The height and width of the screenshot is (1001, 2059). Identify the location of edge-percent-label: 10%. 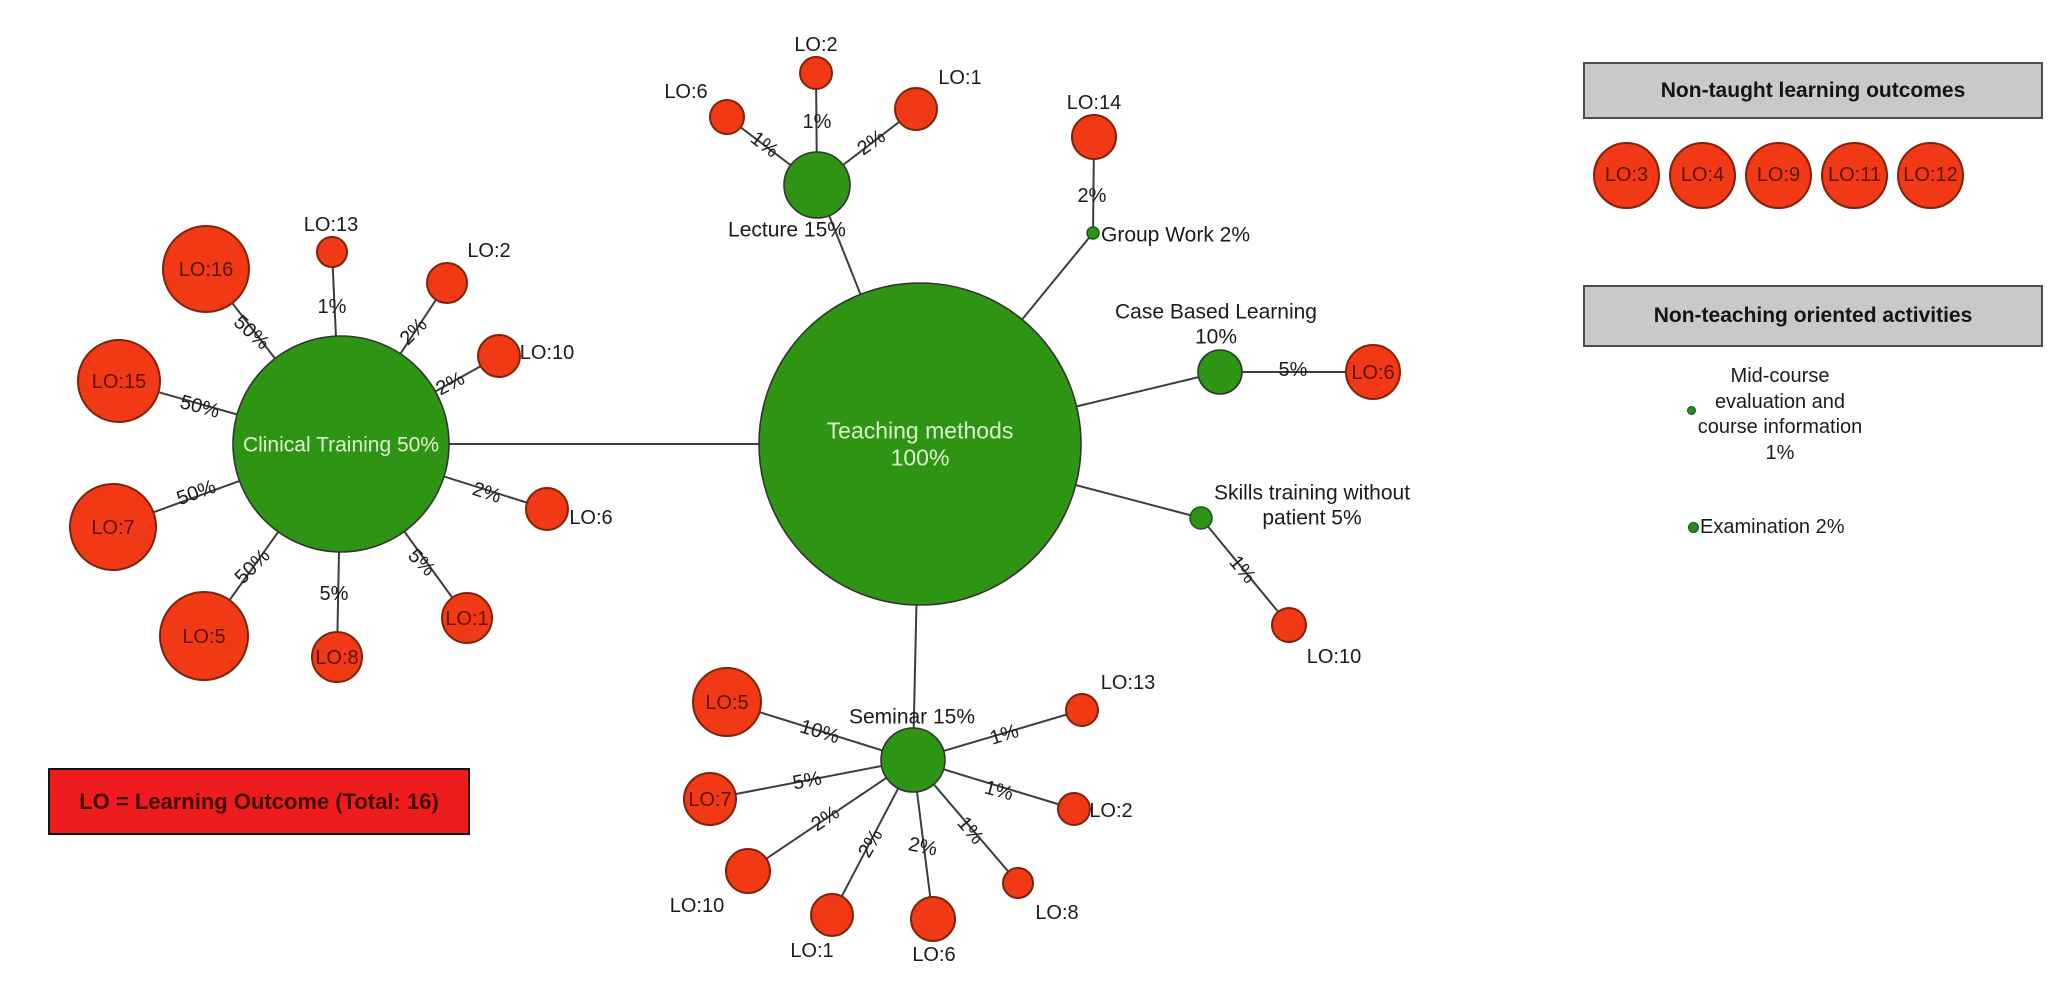
(819, 732).